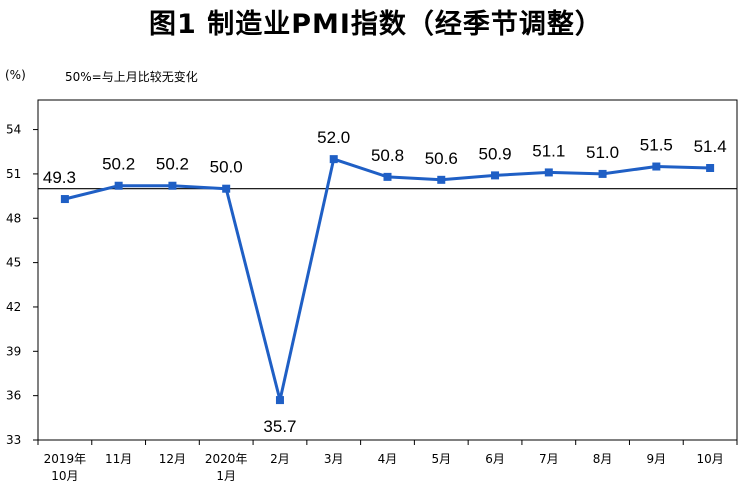 This screenshot has width=752, height=495. What do you see at coordinates (13, 396) in the screenshot?
I see `y-tick-label: 36` at bounding box center [13, 396].